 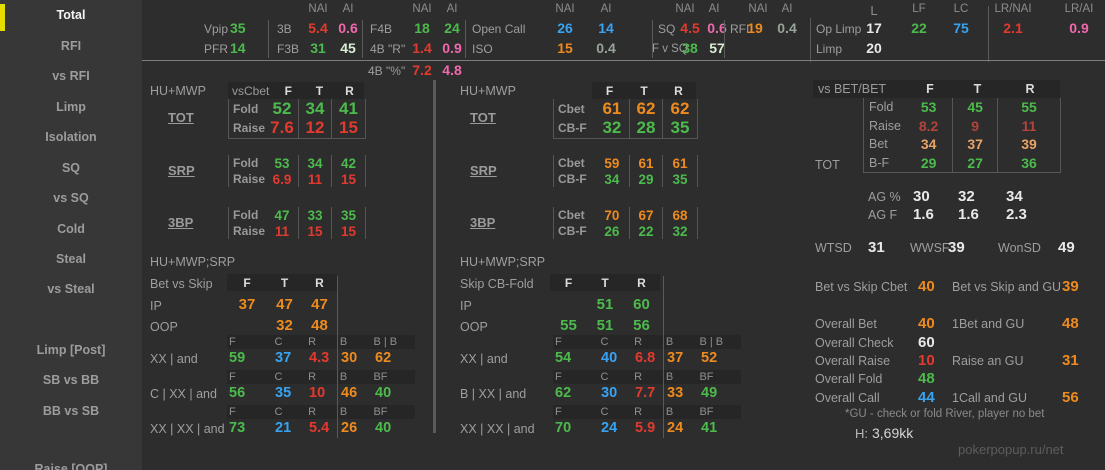 What do you see at coordinates (926, 360) in the screenshot?
I see `overall-raise-value: 10` at bounding box center [926, 360].